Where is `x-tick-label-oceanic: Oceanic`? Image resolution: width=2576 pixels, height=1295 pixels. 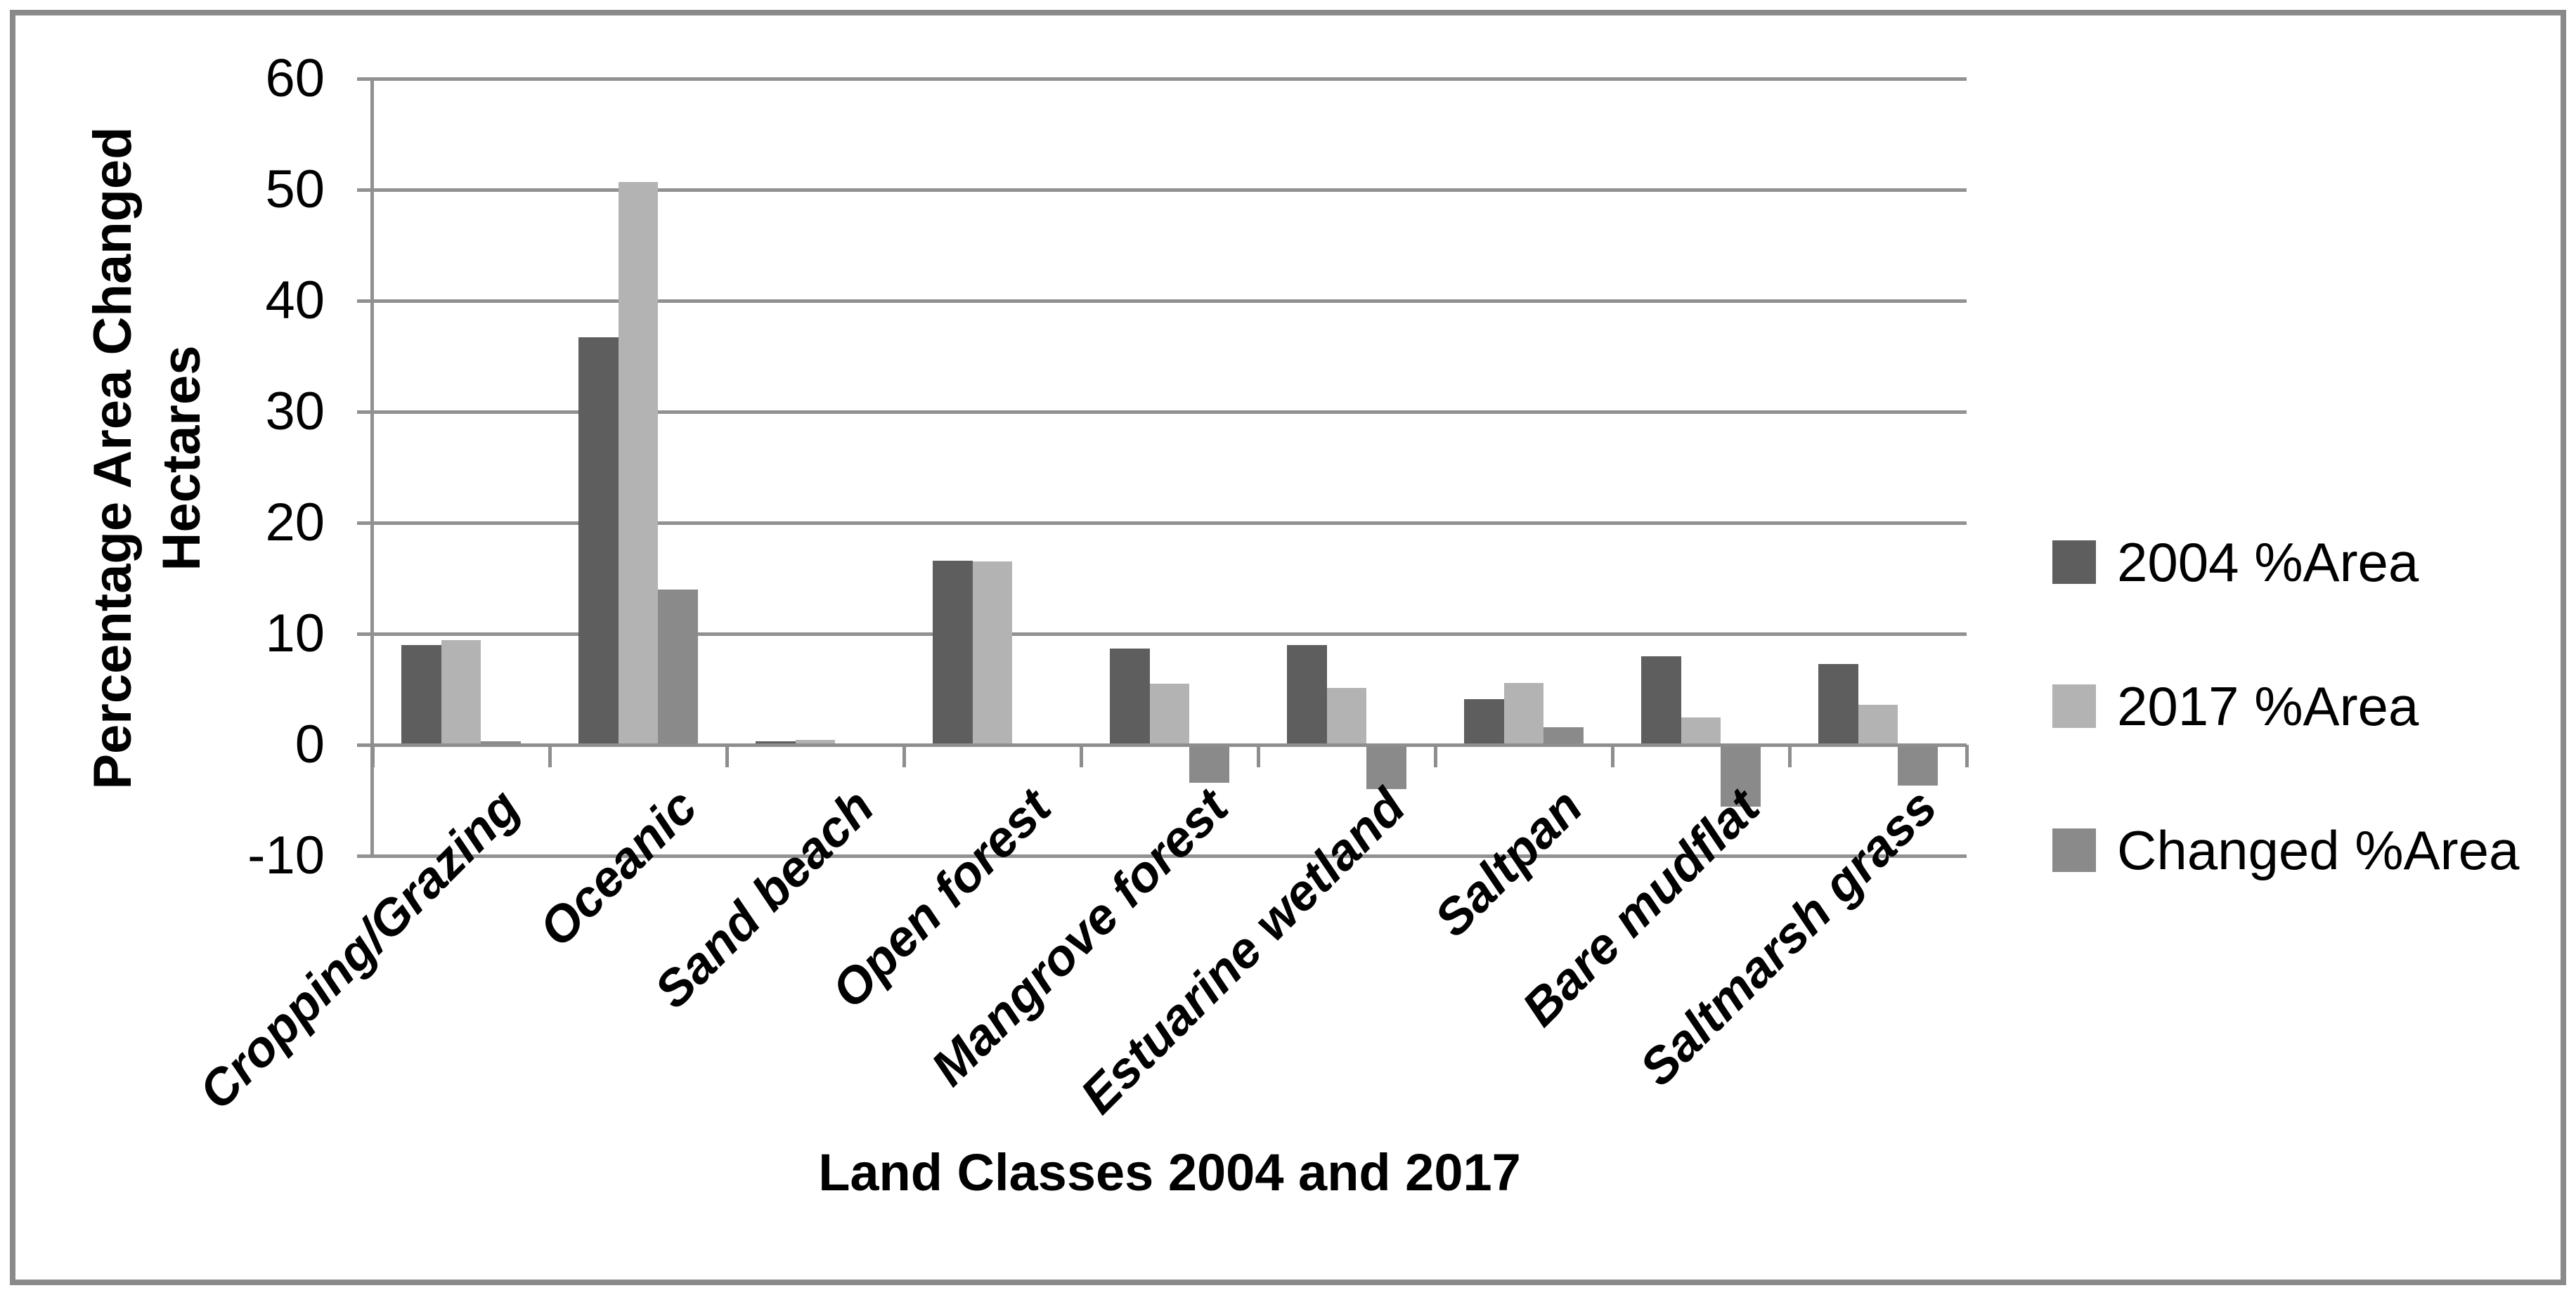 x-tick-label-oceanic: Oceanic is located at coordinates (618, 869).